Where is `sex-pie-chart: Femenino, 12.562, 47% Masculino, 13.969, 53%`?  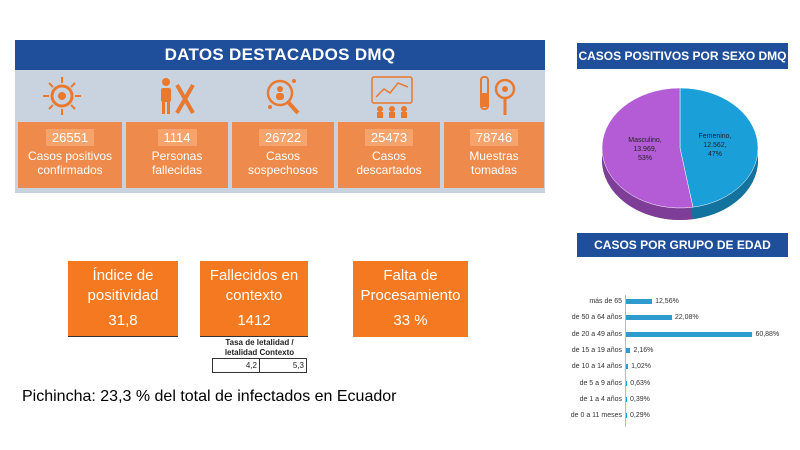 sex-pie-chart: Femenino, 12.562, 47% Masculino, 13.969, 53% is located at coordinates (680, 153).